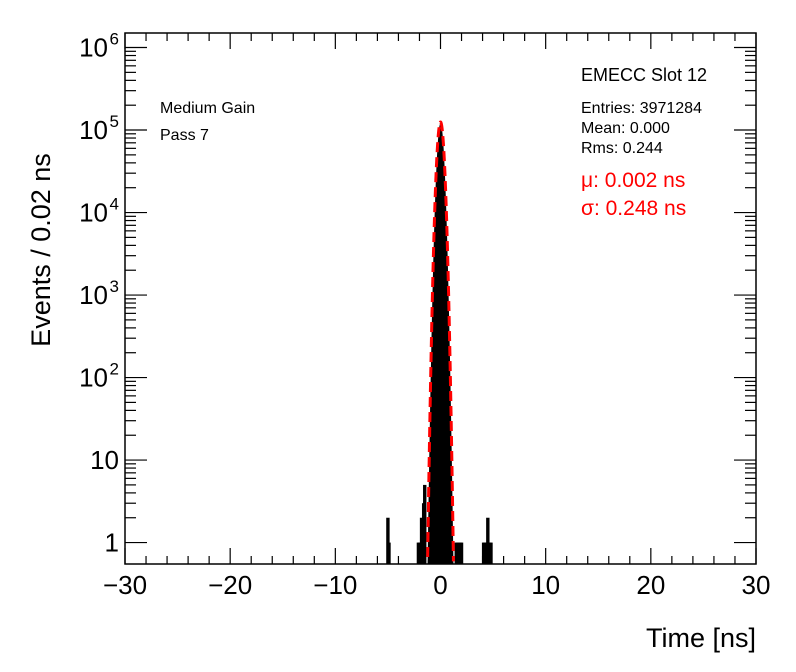  I want to click on x-tick-label: −10, so click(335, 585).